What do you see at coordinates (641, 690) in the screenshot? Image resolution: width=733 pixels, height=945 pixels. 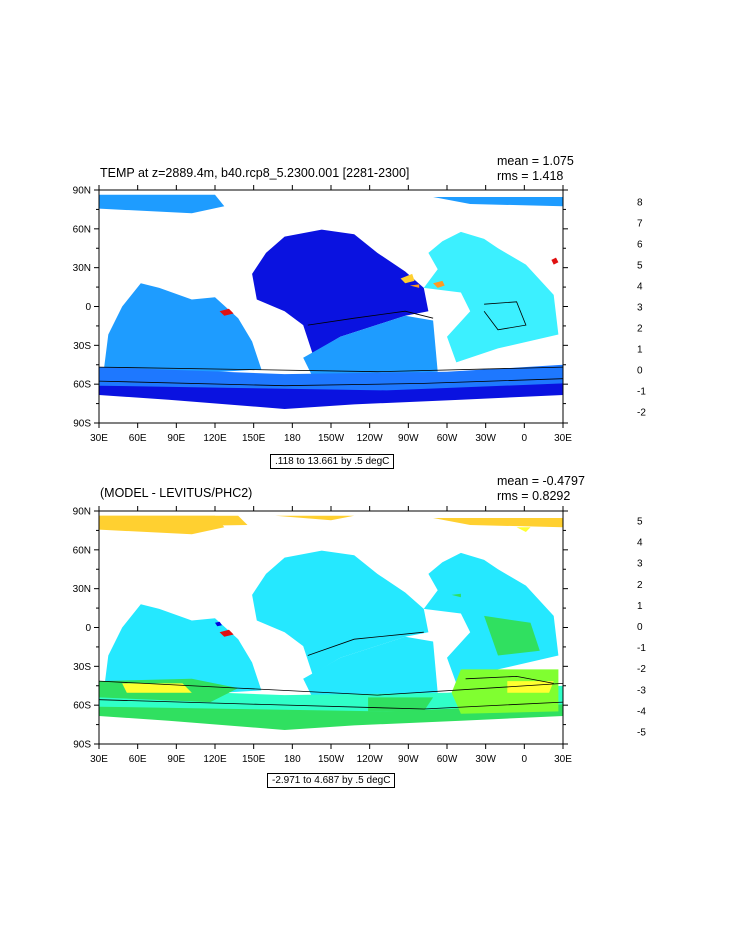 I see `colorbar-tick-label: -3` at bounding box center [641, 690].